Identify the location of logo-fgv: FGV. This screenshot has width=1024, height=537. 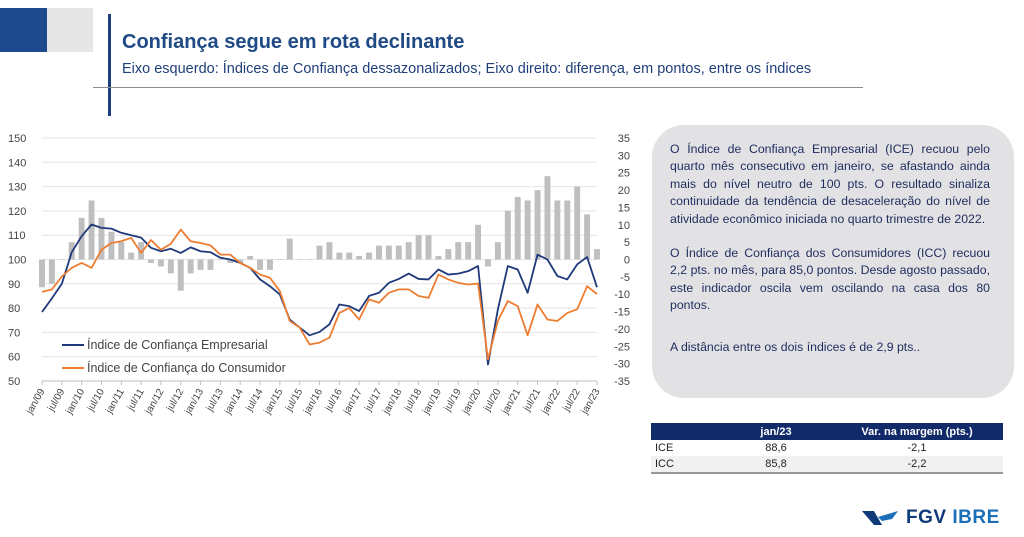
(926, 517).